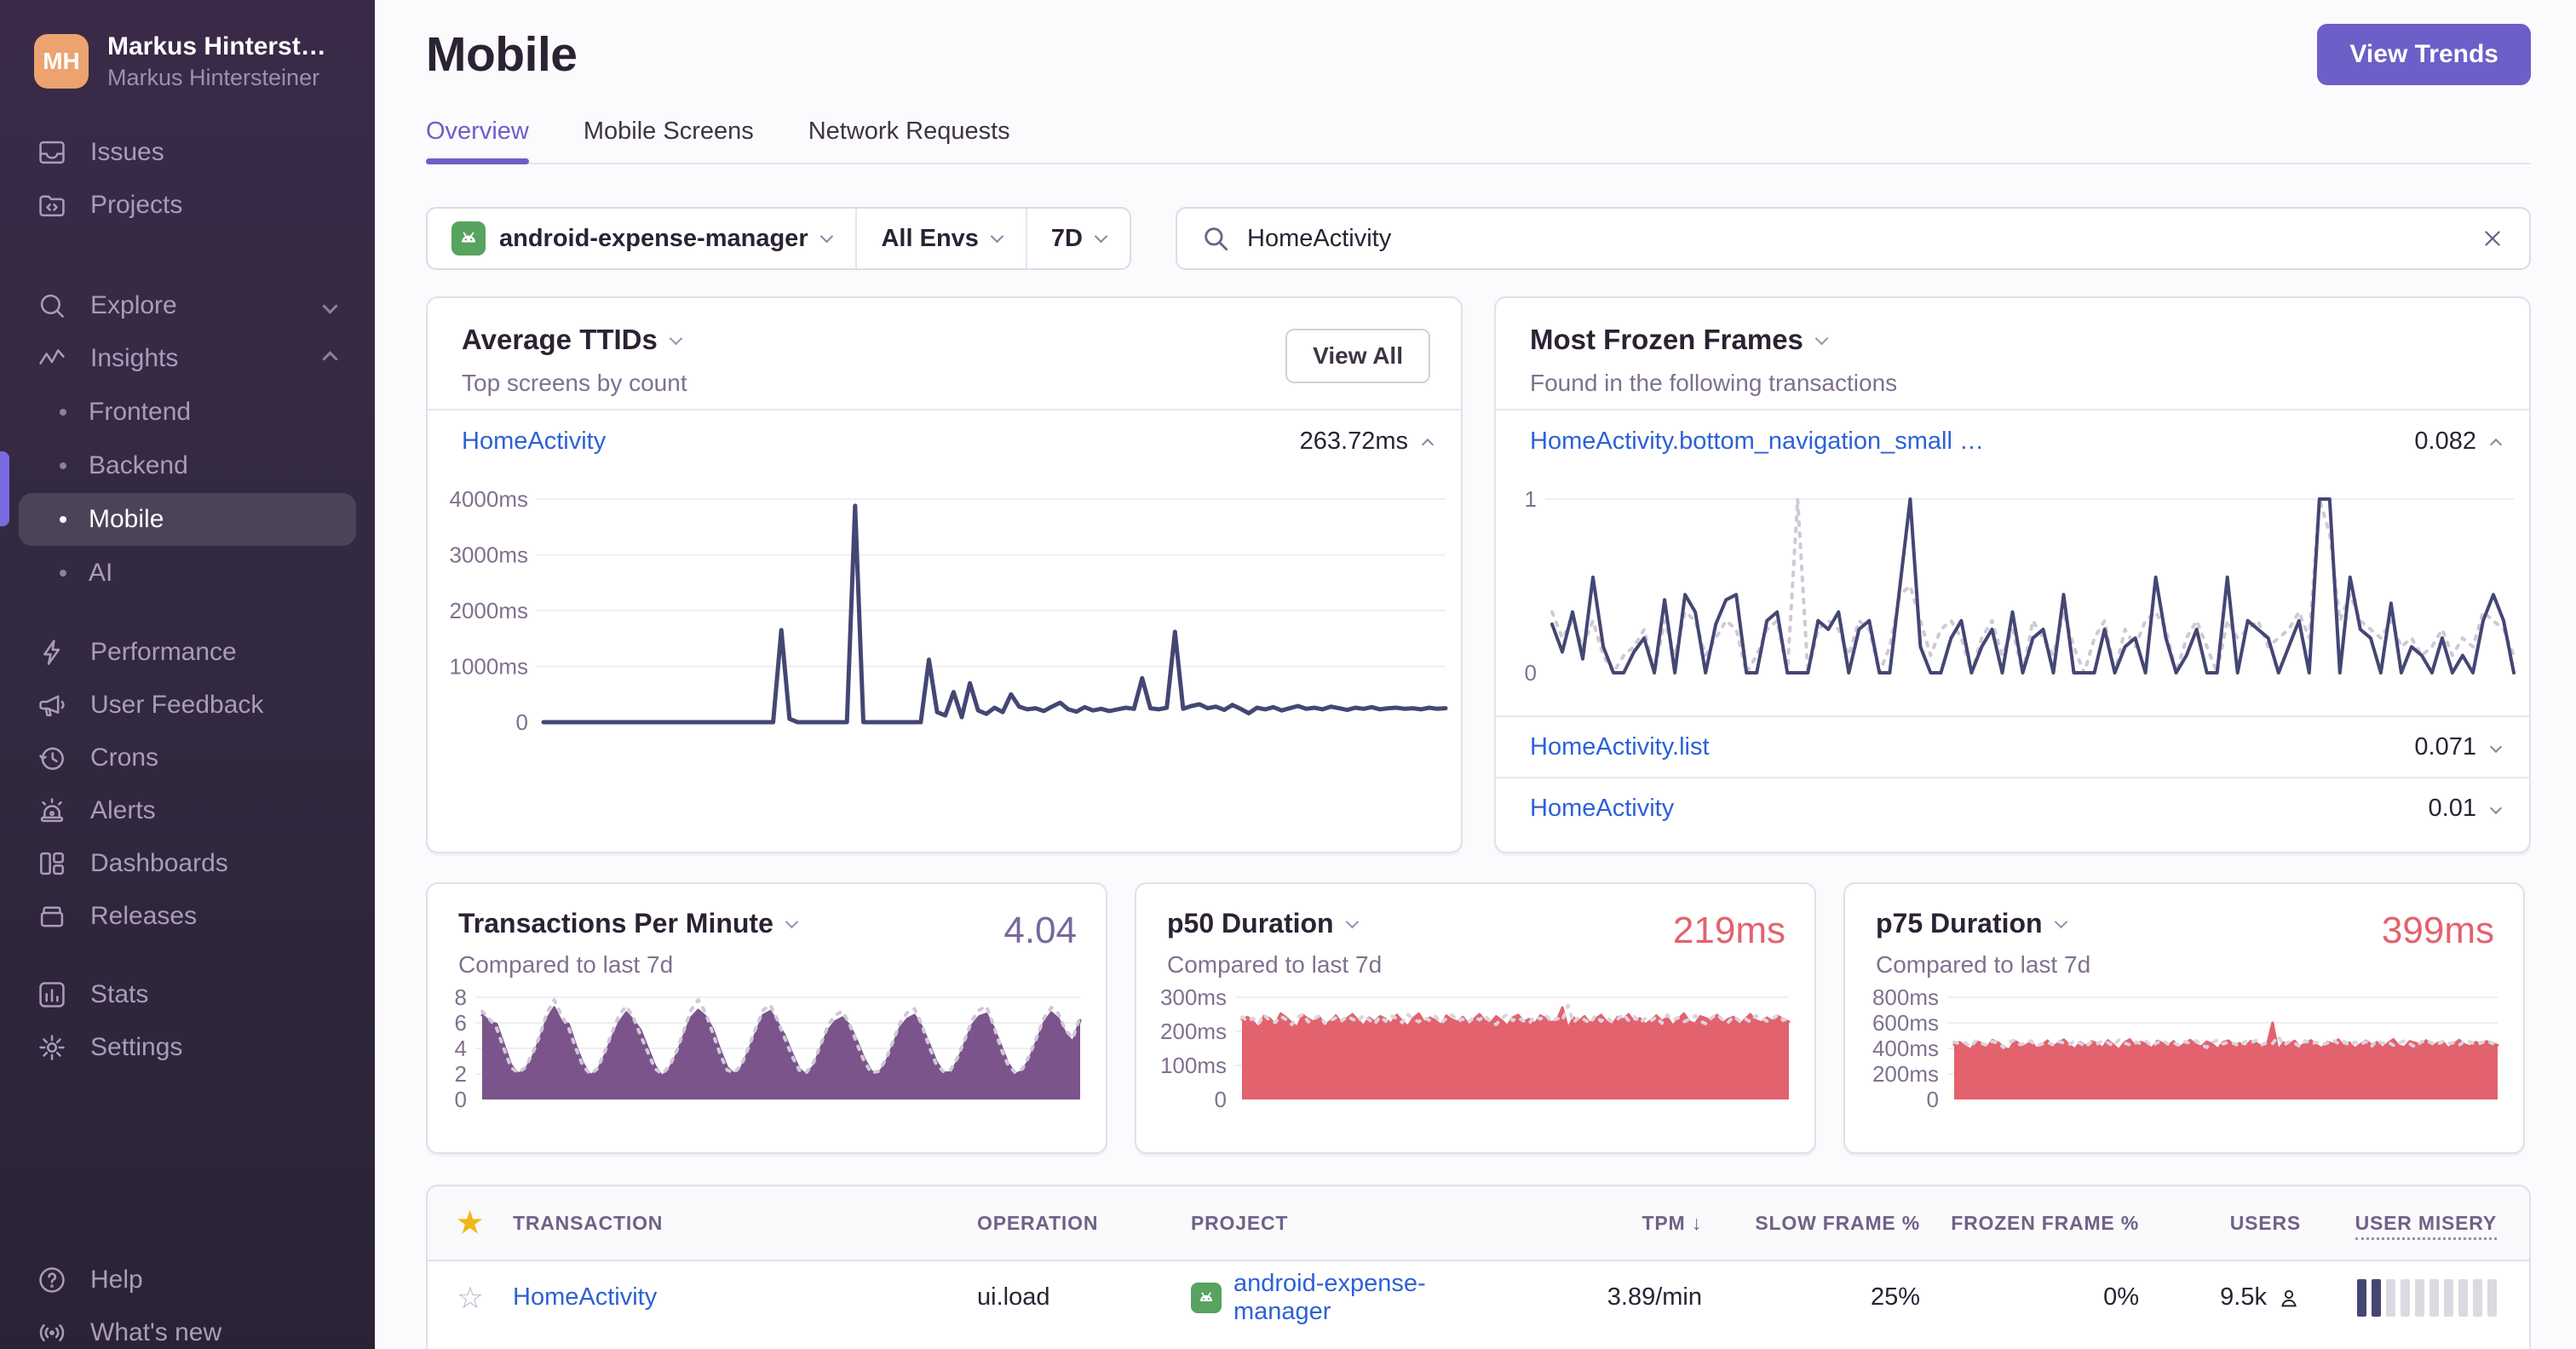 This screenshot has height=1349, width=2576. I want to click on col-user-misery: USER MISERY, so click(2414, 1226).